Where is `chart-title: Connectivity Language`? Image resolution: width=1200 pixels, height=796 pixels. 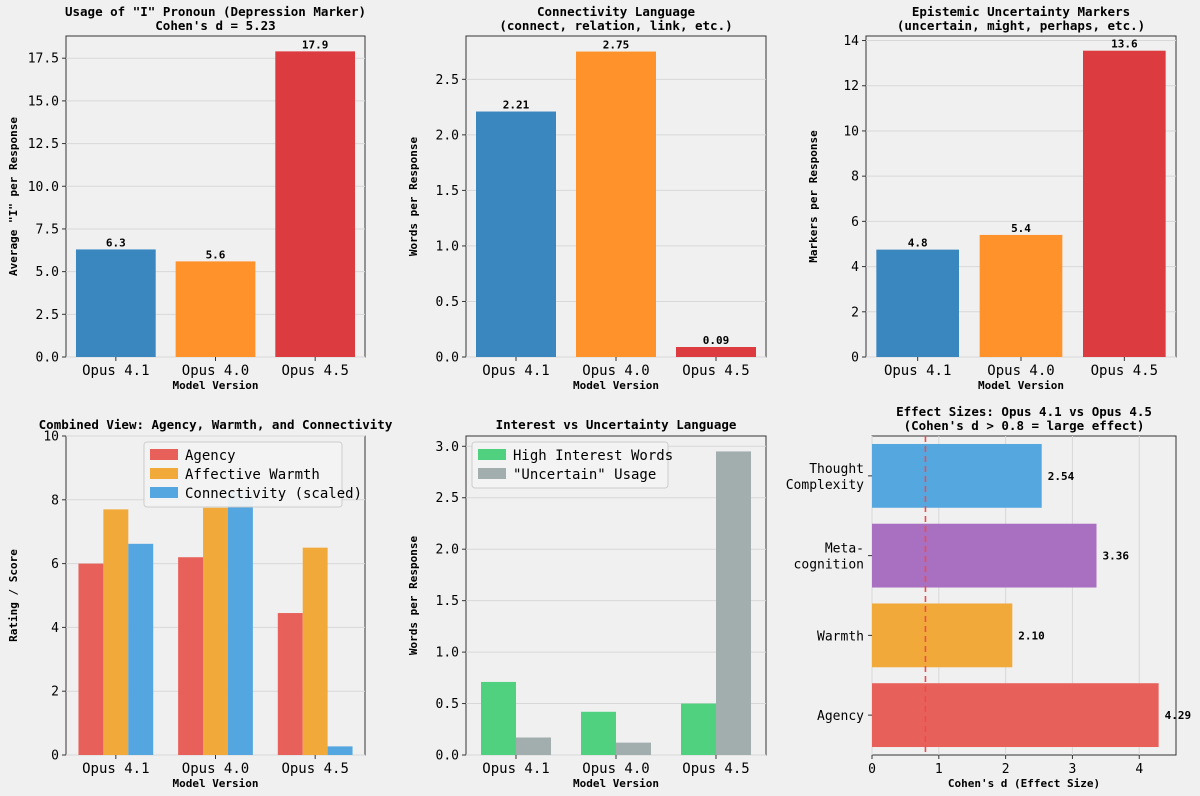
chart-title: Connectivity Language is located at coordinates (616, 11).